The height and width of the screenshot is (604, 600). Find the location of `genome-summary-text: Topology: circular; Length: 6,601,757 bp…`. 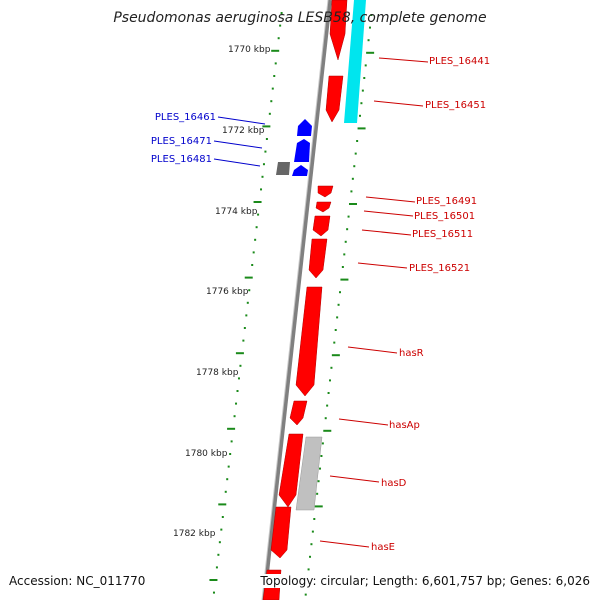

genome-summary-text: Topology: circular; Length: 6,601,757 bp… is located at coordinates (425, 581).